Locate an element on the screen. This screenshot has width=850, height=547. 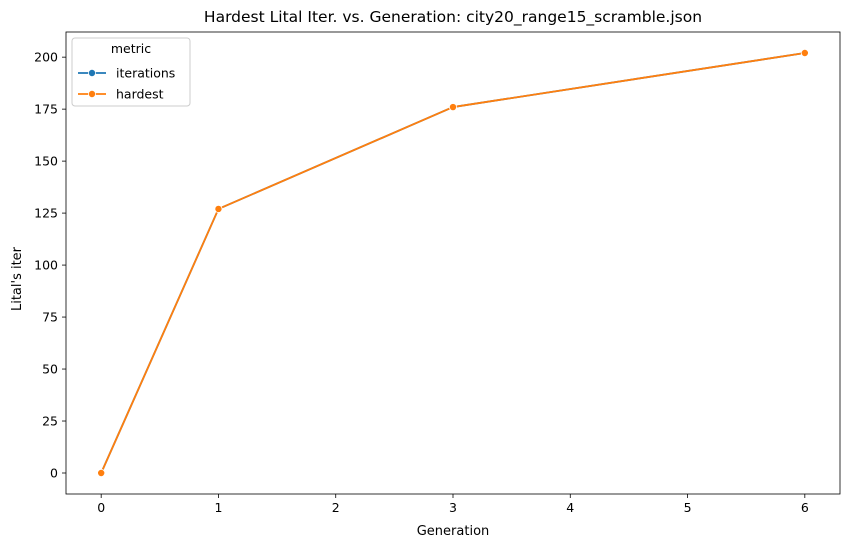
y-tick-label: 125 is located at coordinates (46, 213).